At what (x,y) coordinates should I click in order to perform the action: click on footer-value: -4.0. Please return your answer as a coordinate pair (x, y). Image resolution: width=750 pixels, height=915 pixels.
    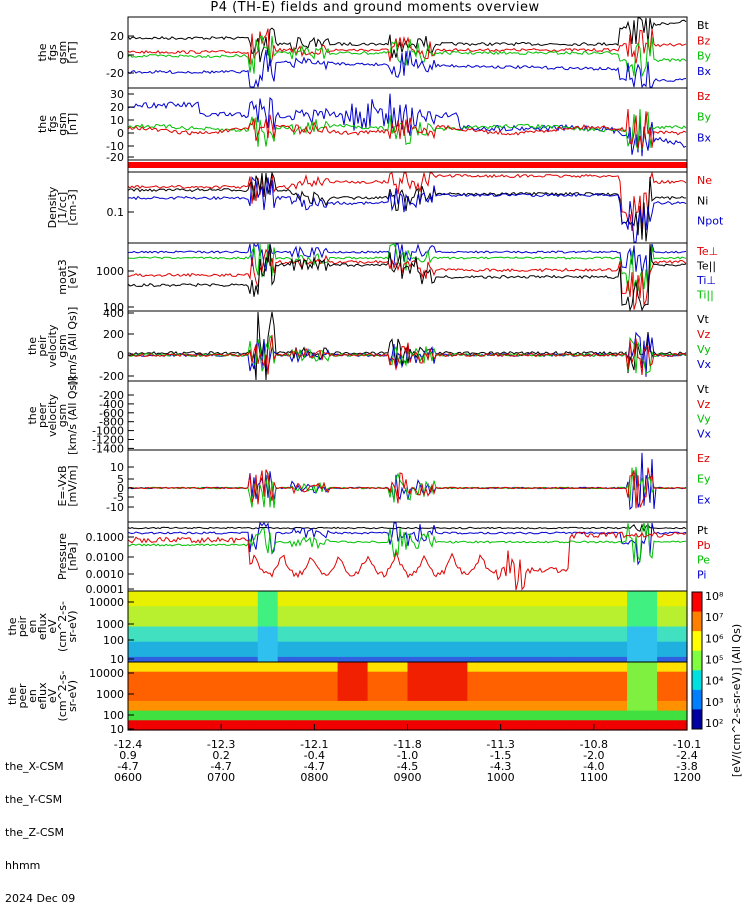
    Looking at the image, I should click on (593, 766).